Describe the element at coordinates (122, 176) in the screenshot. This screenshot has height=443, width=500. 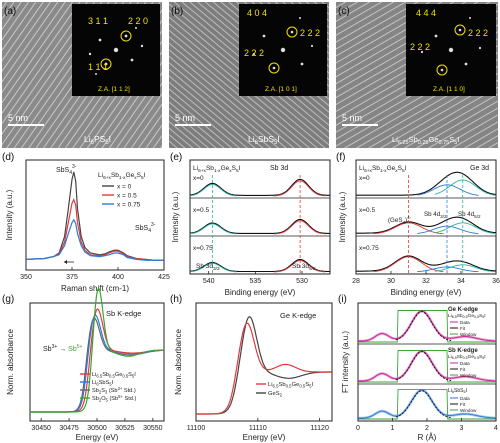
I see `legend-title-d: Li6+xSb1-xGexS5I` at that location.